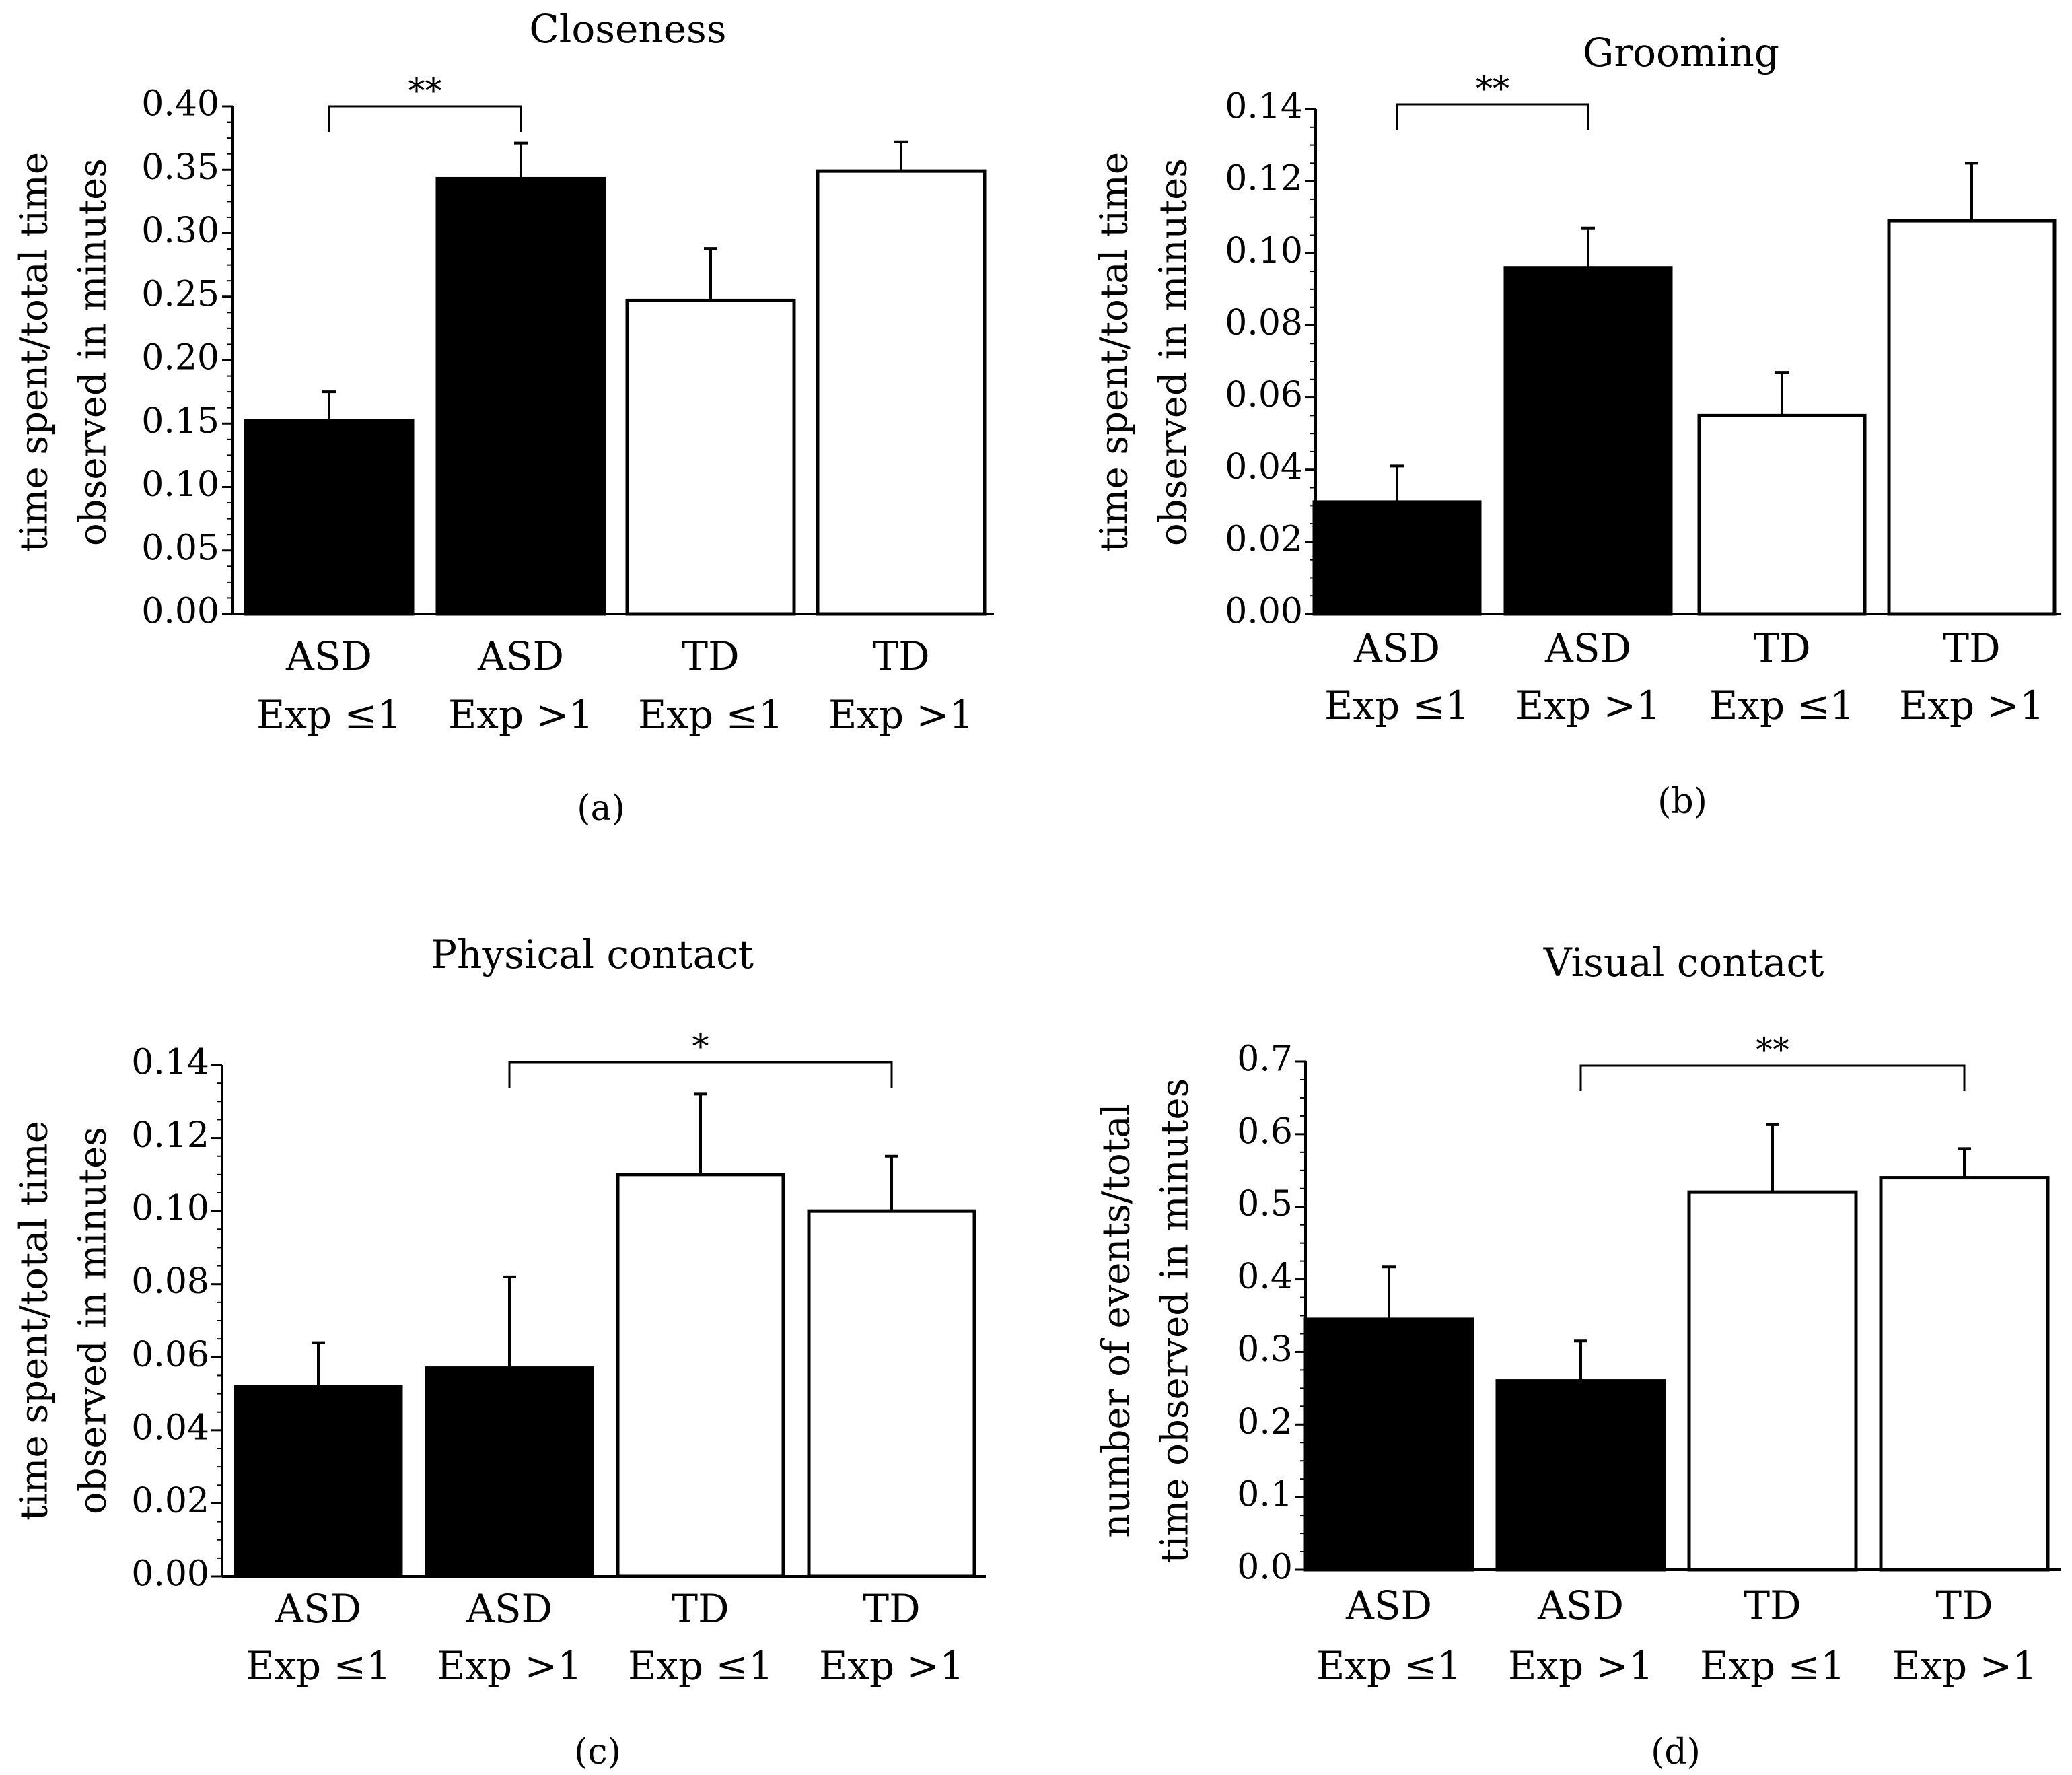  I want to click on y-tick-label: 0.30, so click(180, 231).